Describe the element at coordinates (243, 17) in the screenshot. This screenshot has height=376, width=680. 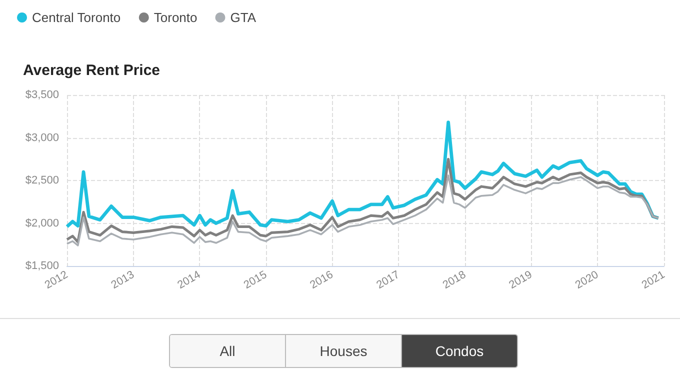
I see `legend-label: GTA` at that location.